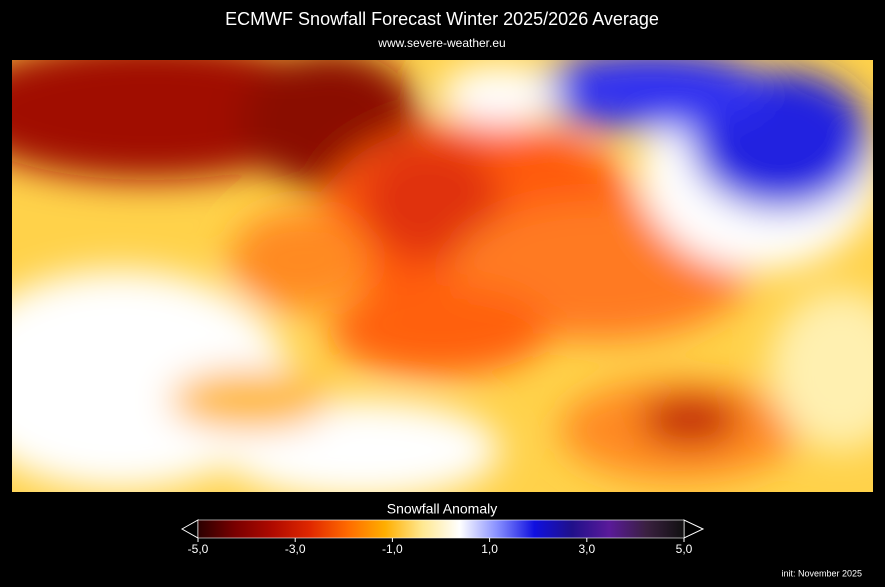  Describe the element at coordinates (489, 549) in the screenshot. I see `colorbar-tick-label: 1,0` at that location.